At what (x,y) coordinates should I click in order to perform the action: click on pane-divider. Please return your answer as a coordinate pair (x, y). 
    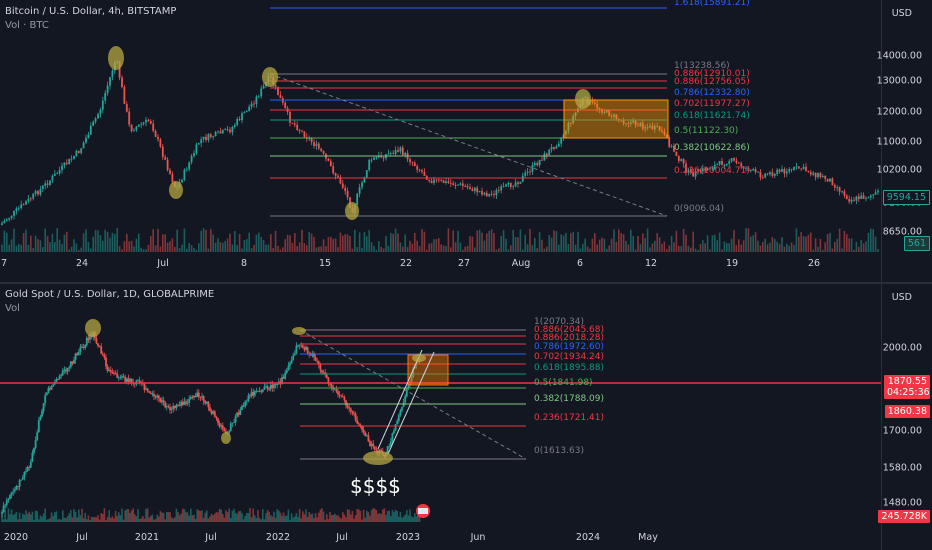
    Looking at the image, I should click on (466, 283).